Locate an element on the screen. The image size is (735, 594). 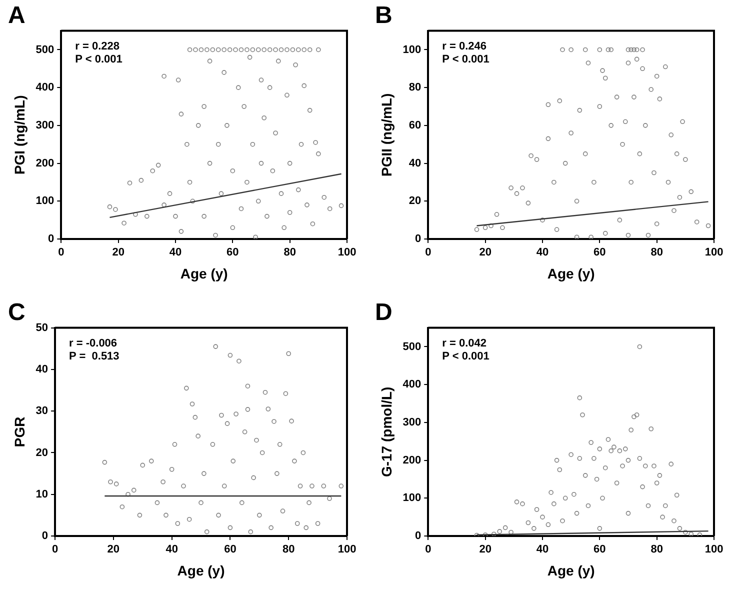
annotation: P = 0.513 is located at coordinates (94, 356).